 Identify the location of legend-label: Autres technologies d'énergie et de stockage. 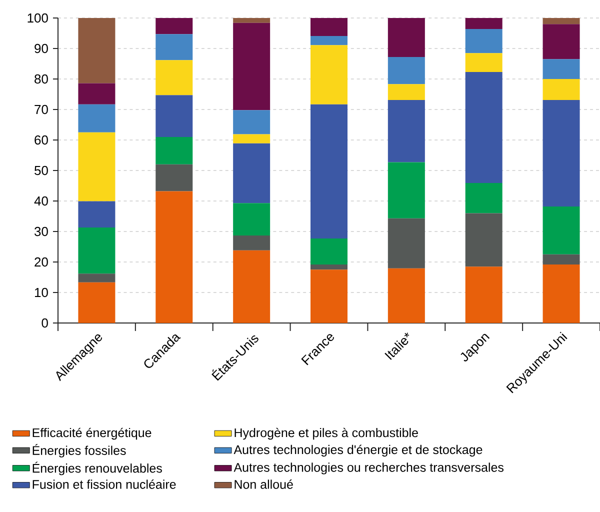
(358, 450).